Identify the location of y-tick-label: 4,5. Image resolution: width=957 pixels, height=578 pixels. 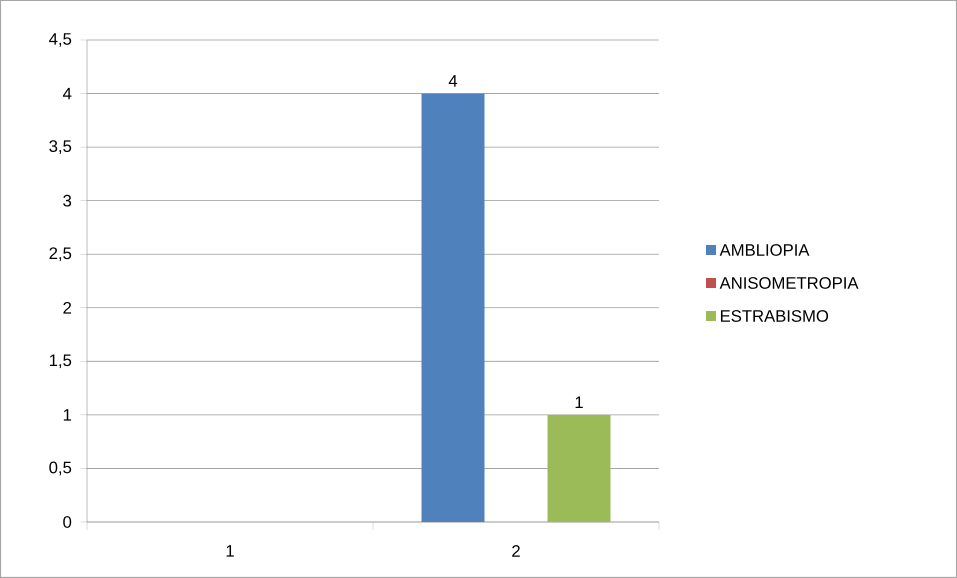
(60, 40).